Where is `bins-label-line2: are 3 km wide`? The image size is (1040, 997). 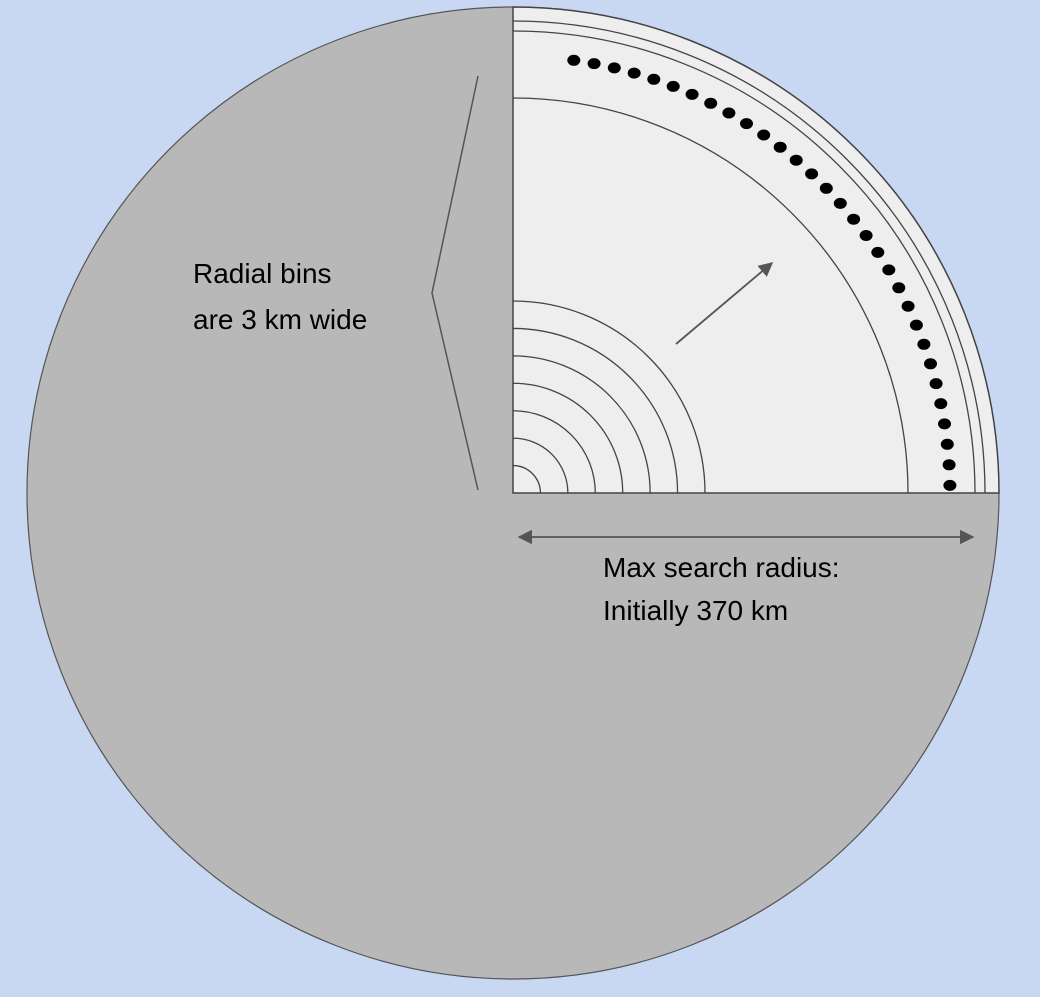
bins-label-line2: are 3 km wide is located at coordinates (280, 319).